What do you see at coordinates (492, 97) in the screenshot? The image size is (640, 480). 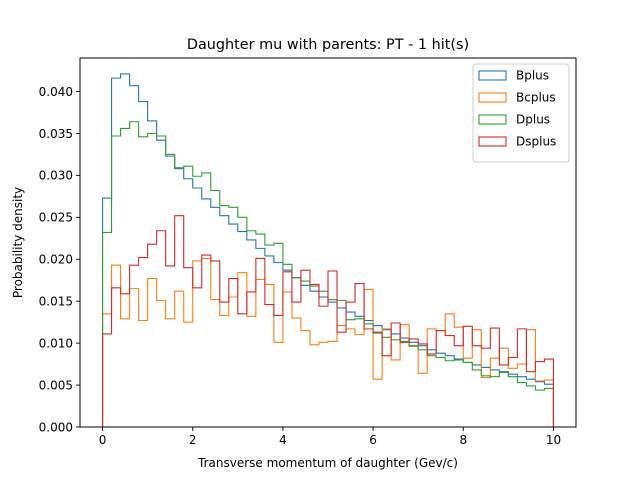 I see `legend-swatch-bcplus` at bounding box center [492, 97].